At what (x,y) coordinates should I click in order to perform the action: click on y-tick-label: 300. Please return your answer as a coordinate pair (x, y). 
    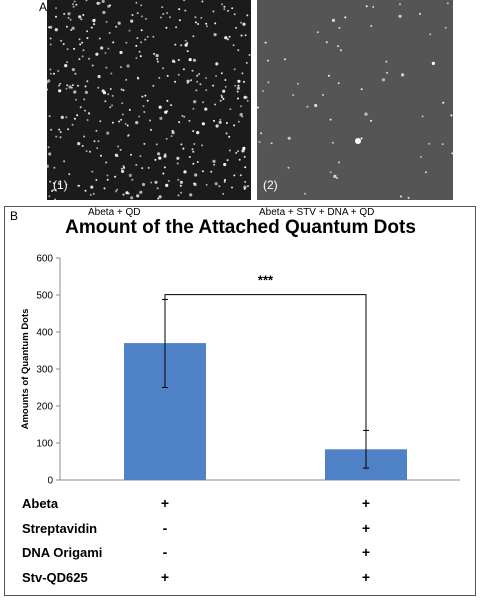
    Looking at the image, I should click on (44, 370).